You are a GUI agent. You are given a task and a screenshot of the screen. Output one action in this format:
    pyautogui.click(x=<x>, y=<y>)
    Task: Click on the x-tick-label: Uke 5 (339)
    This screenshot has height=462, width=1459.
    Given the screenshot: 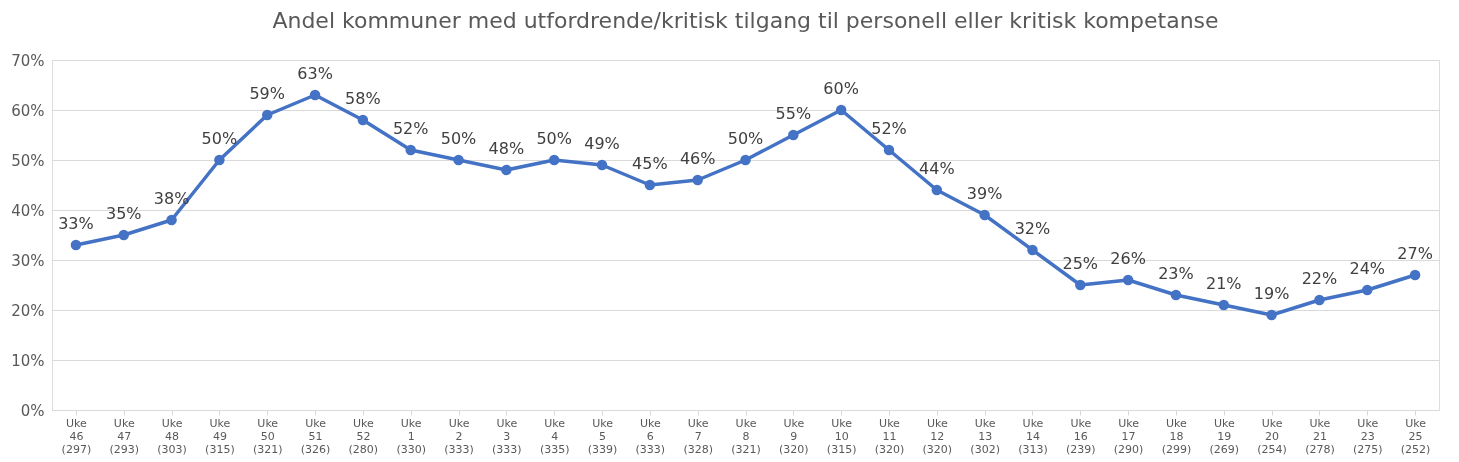 What is the action you would take?
    pyautogui.click(x=602, y=436)
    